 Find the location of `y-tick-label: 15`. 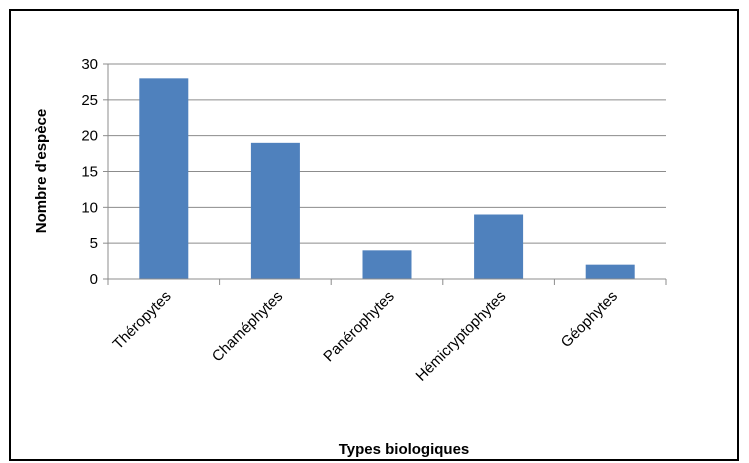

y-tick-label: 15 is located at coordinates (89, 172).